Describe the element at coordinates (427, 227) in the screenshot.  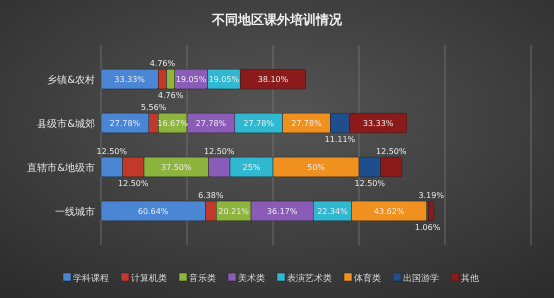
I see `data-label: 1.06%` at that location.